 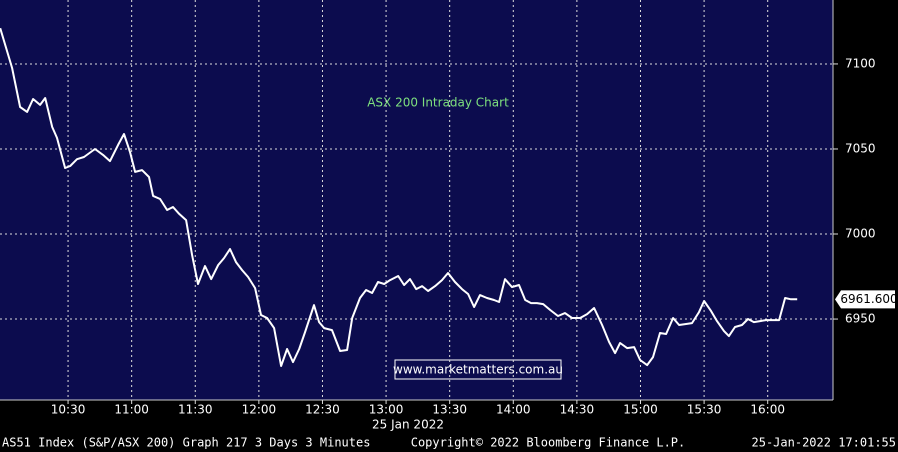 What do you see at coordinates (195, 410) in the screenshot?
I see `x-tick-label: 11:30` at bounding box center [195, 410].